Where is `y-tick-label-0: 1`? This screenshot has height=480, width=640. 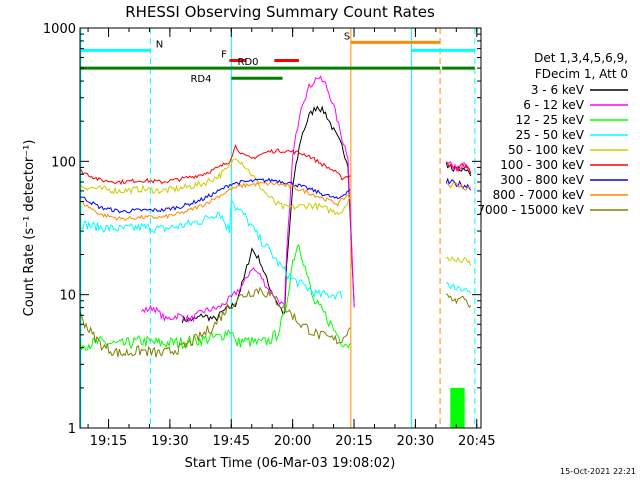
y-tick-label-0: 1 is located at coordinates (72, 429).